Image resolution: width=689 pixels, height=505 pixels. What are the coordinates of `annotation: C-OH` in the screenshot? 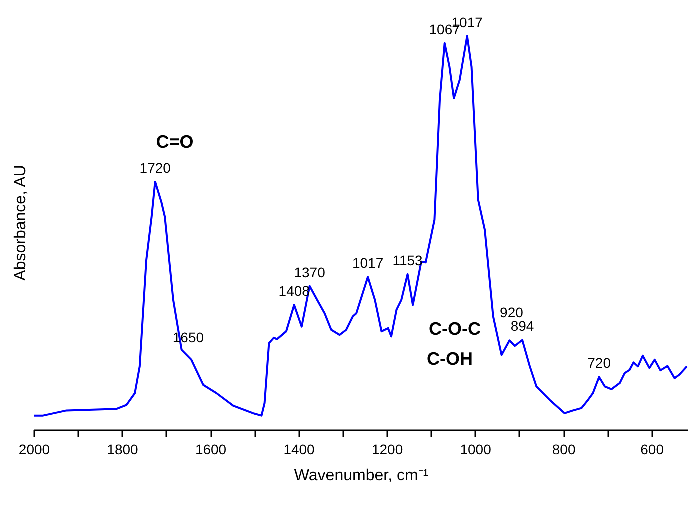 It's located at (450, 359).